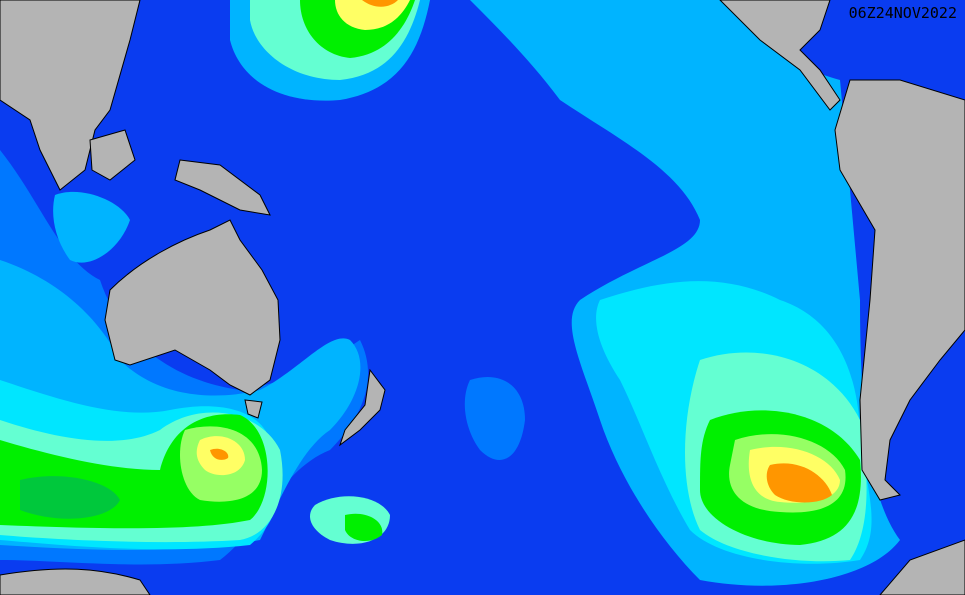 Image resolution: width=965 pixels, height=595 pixels. Describe the element at coordinates (222, 187) in the screenshot. I see `land-new-guinea` at that location.